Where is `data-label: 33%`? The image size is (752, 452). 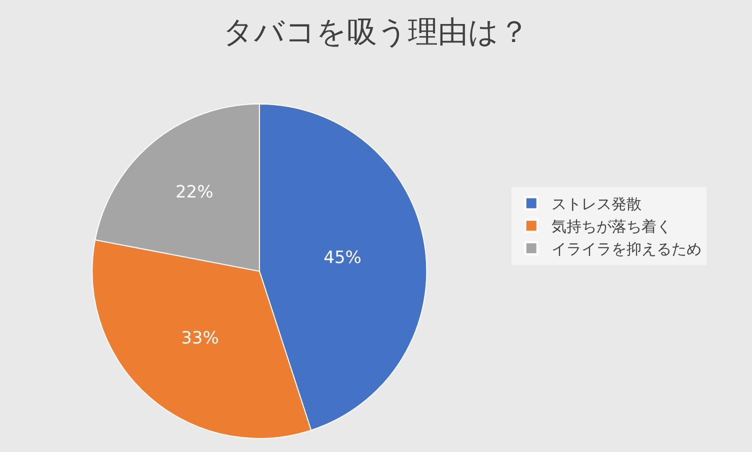
data-label: 33% is located at coordinates (200, 338).